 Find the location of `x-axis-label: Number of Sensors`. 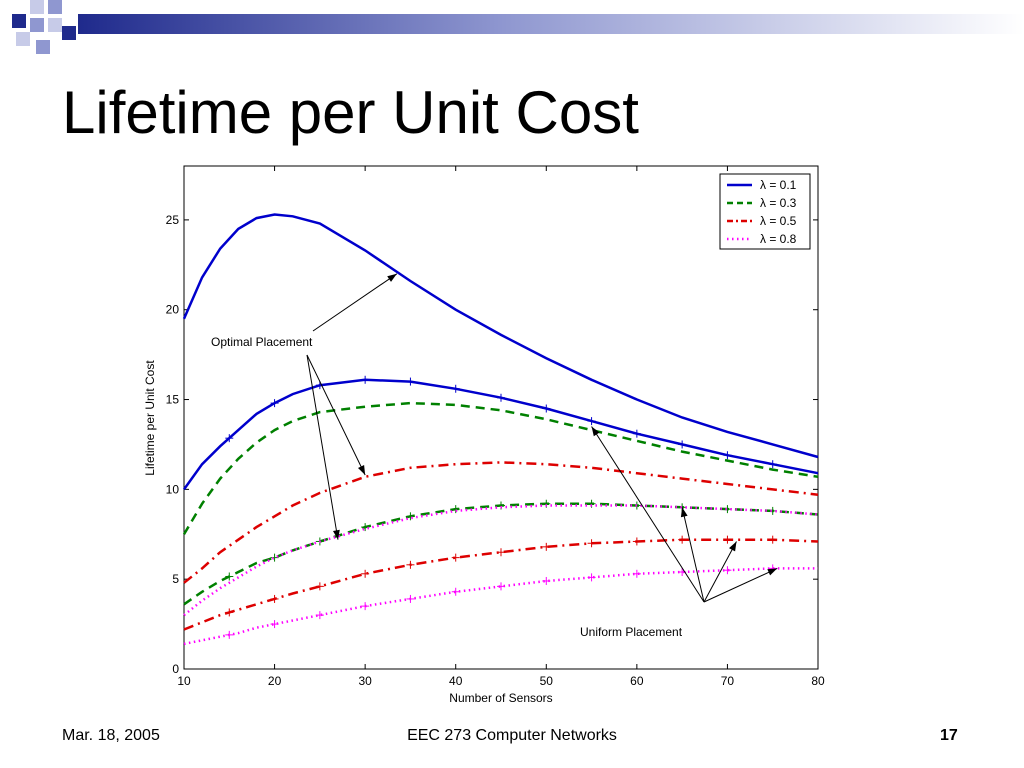

x-axis-label: Number of Sensors is located at coordinates (500, 698).